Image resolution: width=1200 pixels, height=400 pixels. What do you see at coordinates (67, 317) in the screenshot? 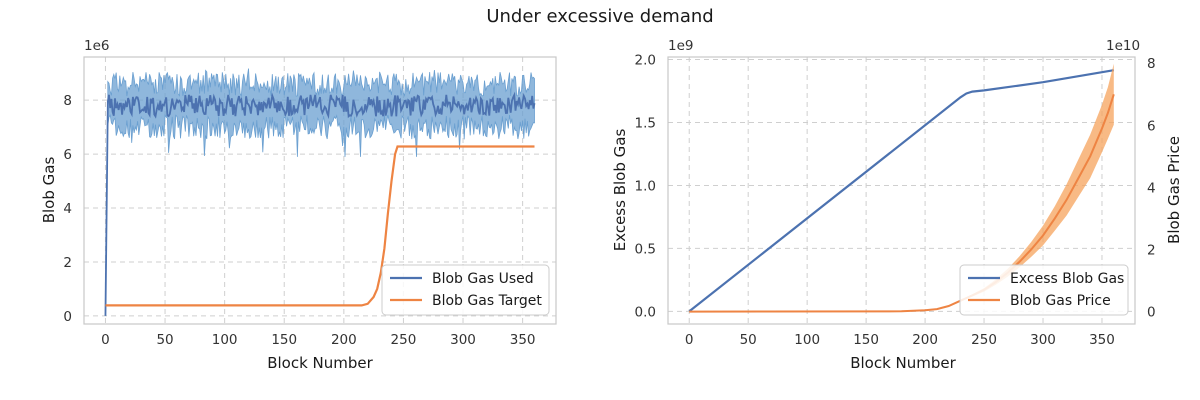
I see `y-tick-label: 0` at bounding box center [67, 317].